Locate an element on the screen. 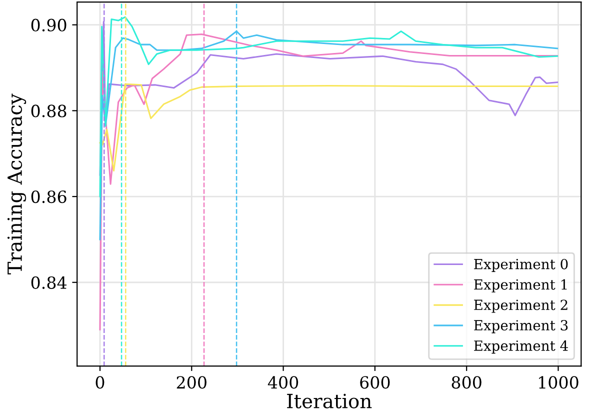 The width and height of the screenshot is (593, 416). x-axis-title: Iteration is located at coordinates (329, 401).